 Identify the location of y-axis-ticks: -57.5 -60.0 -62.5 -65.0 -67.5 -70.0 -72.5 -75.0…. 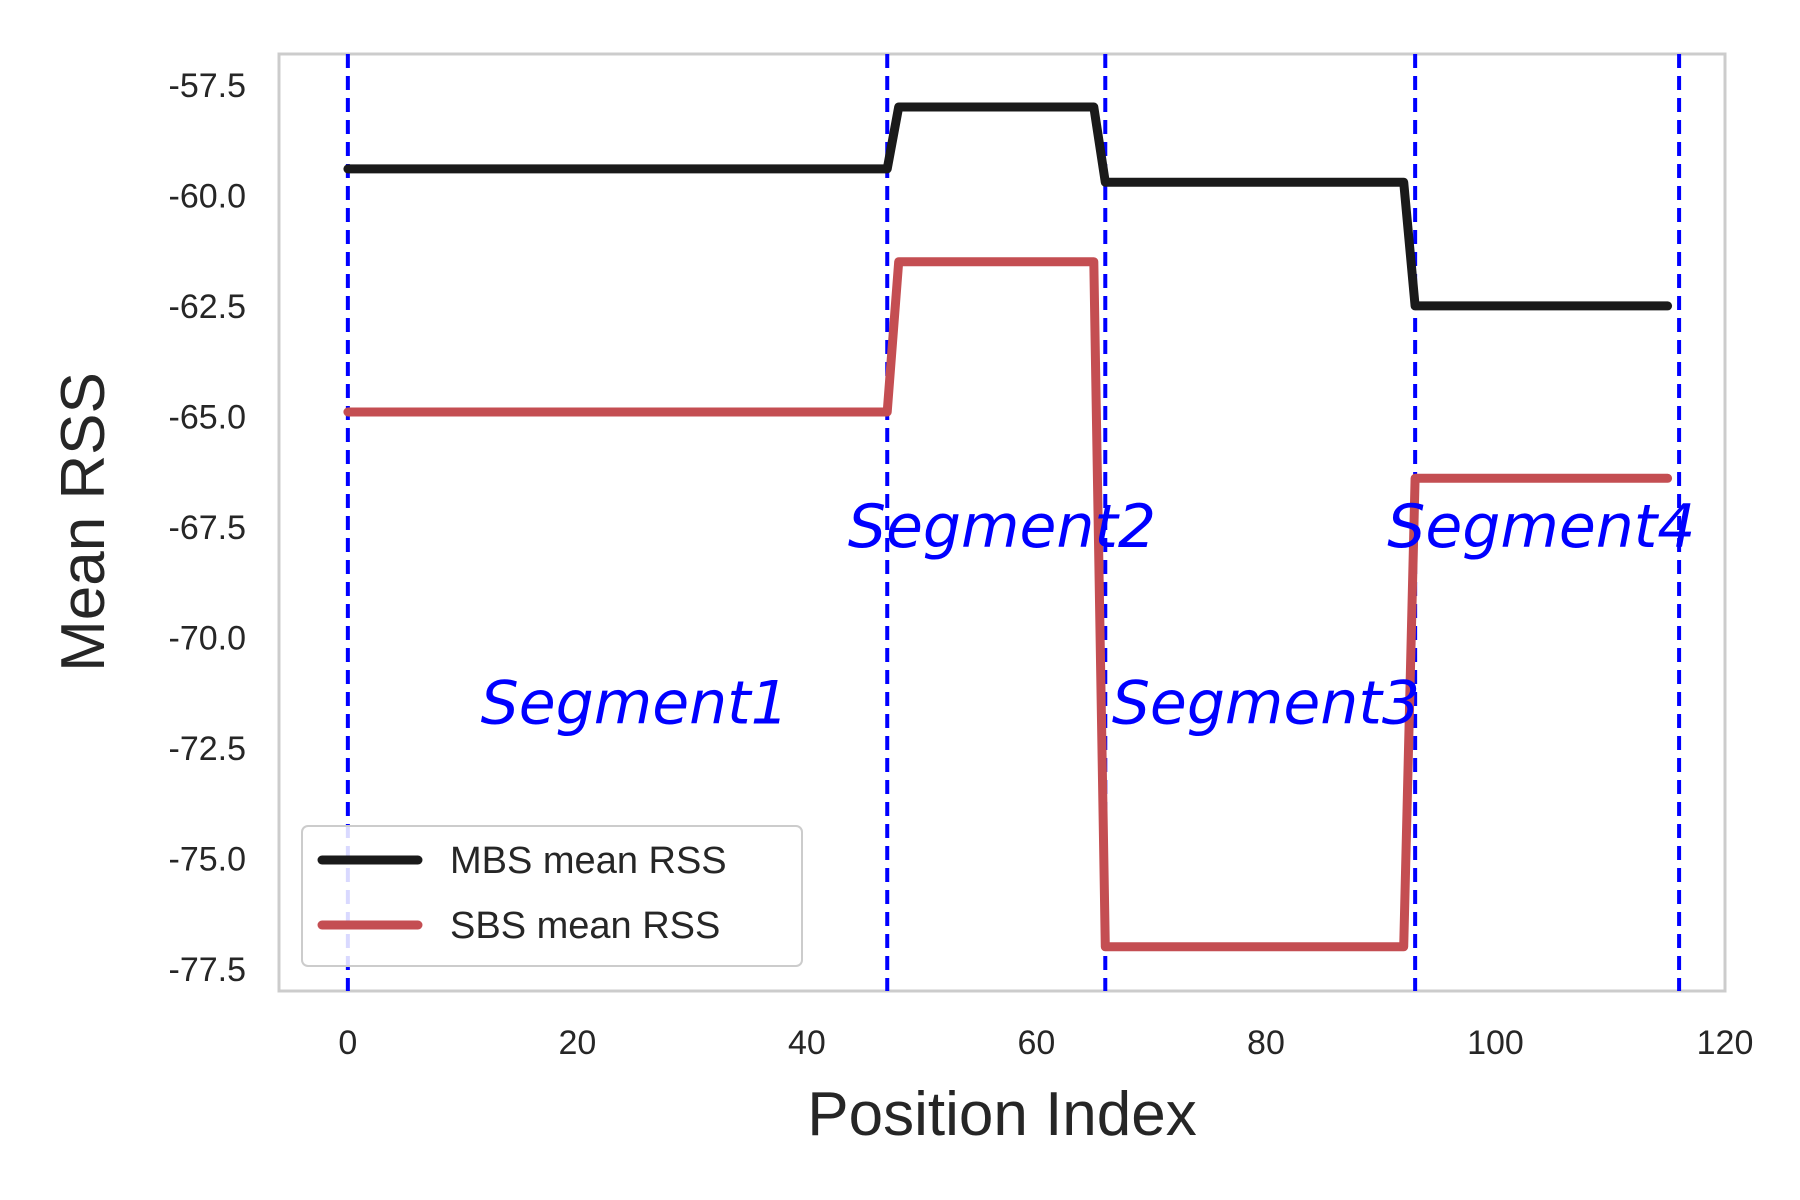
(208, 528).